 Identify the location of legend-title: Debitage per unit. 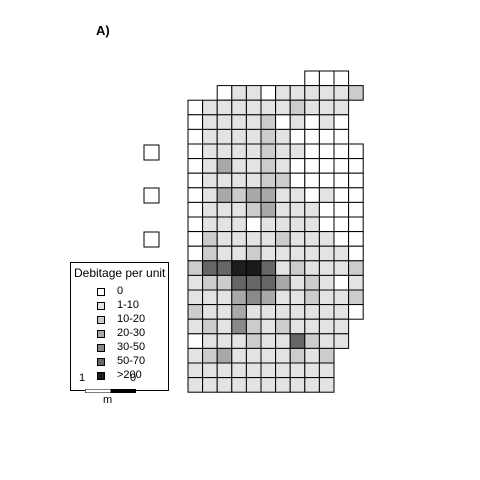
(120, 273).